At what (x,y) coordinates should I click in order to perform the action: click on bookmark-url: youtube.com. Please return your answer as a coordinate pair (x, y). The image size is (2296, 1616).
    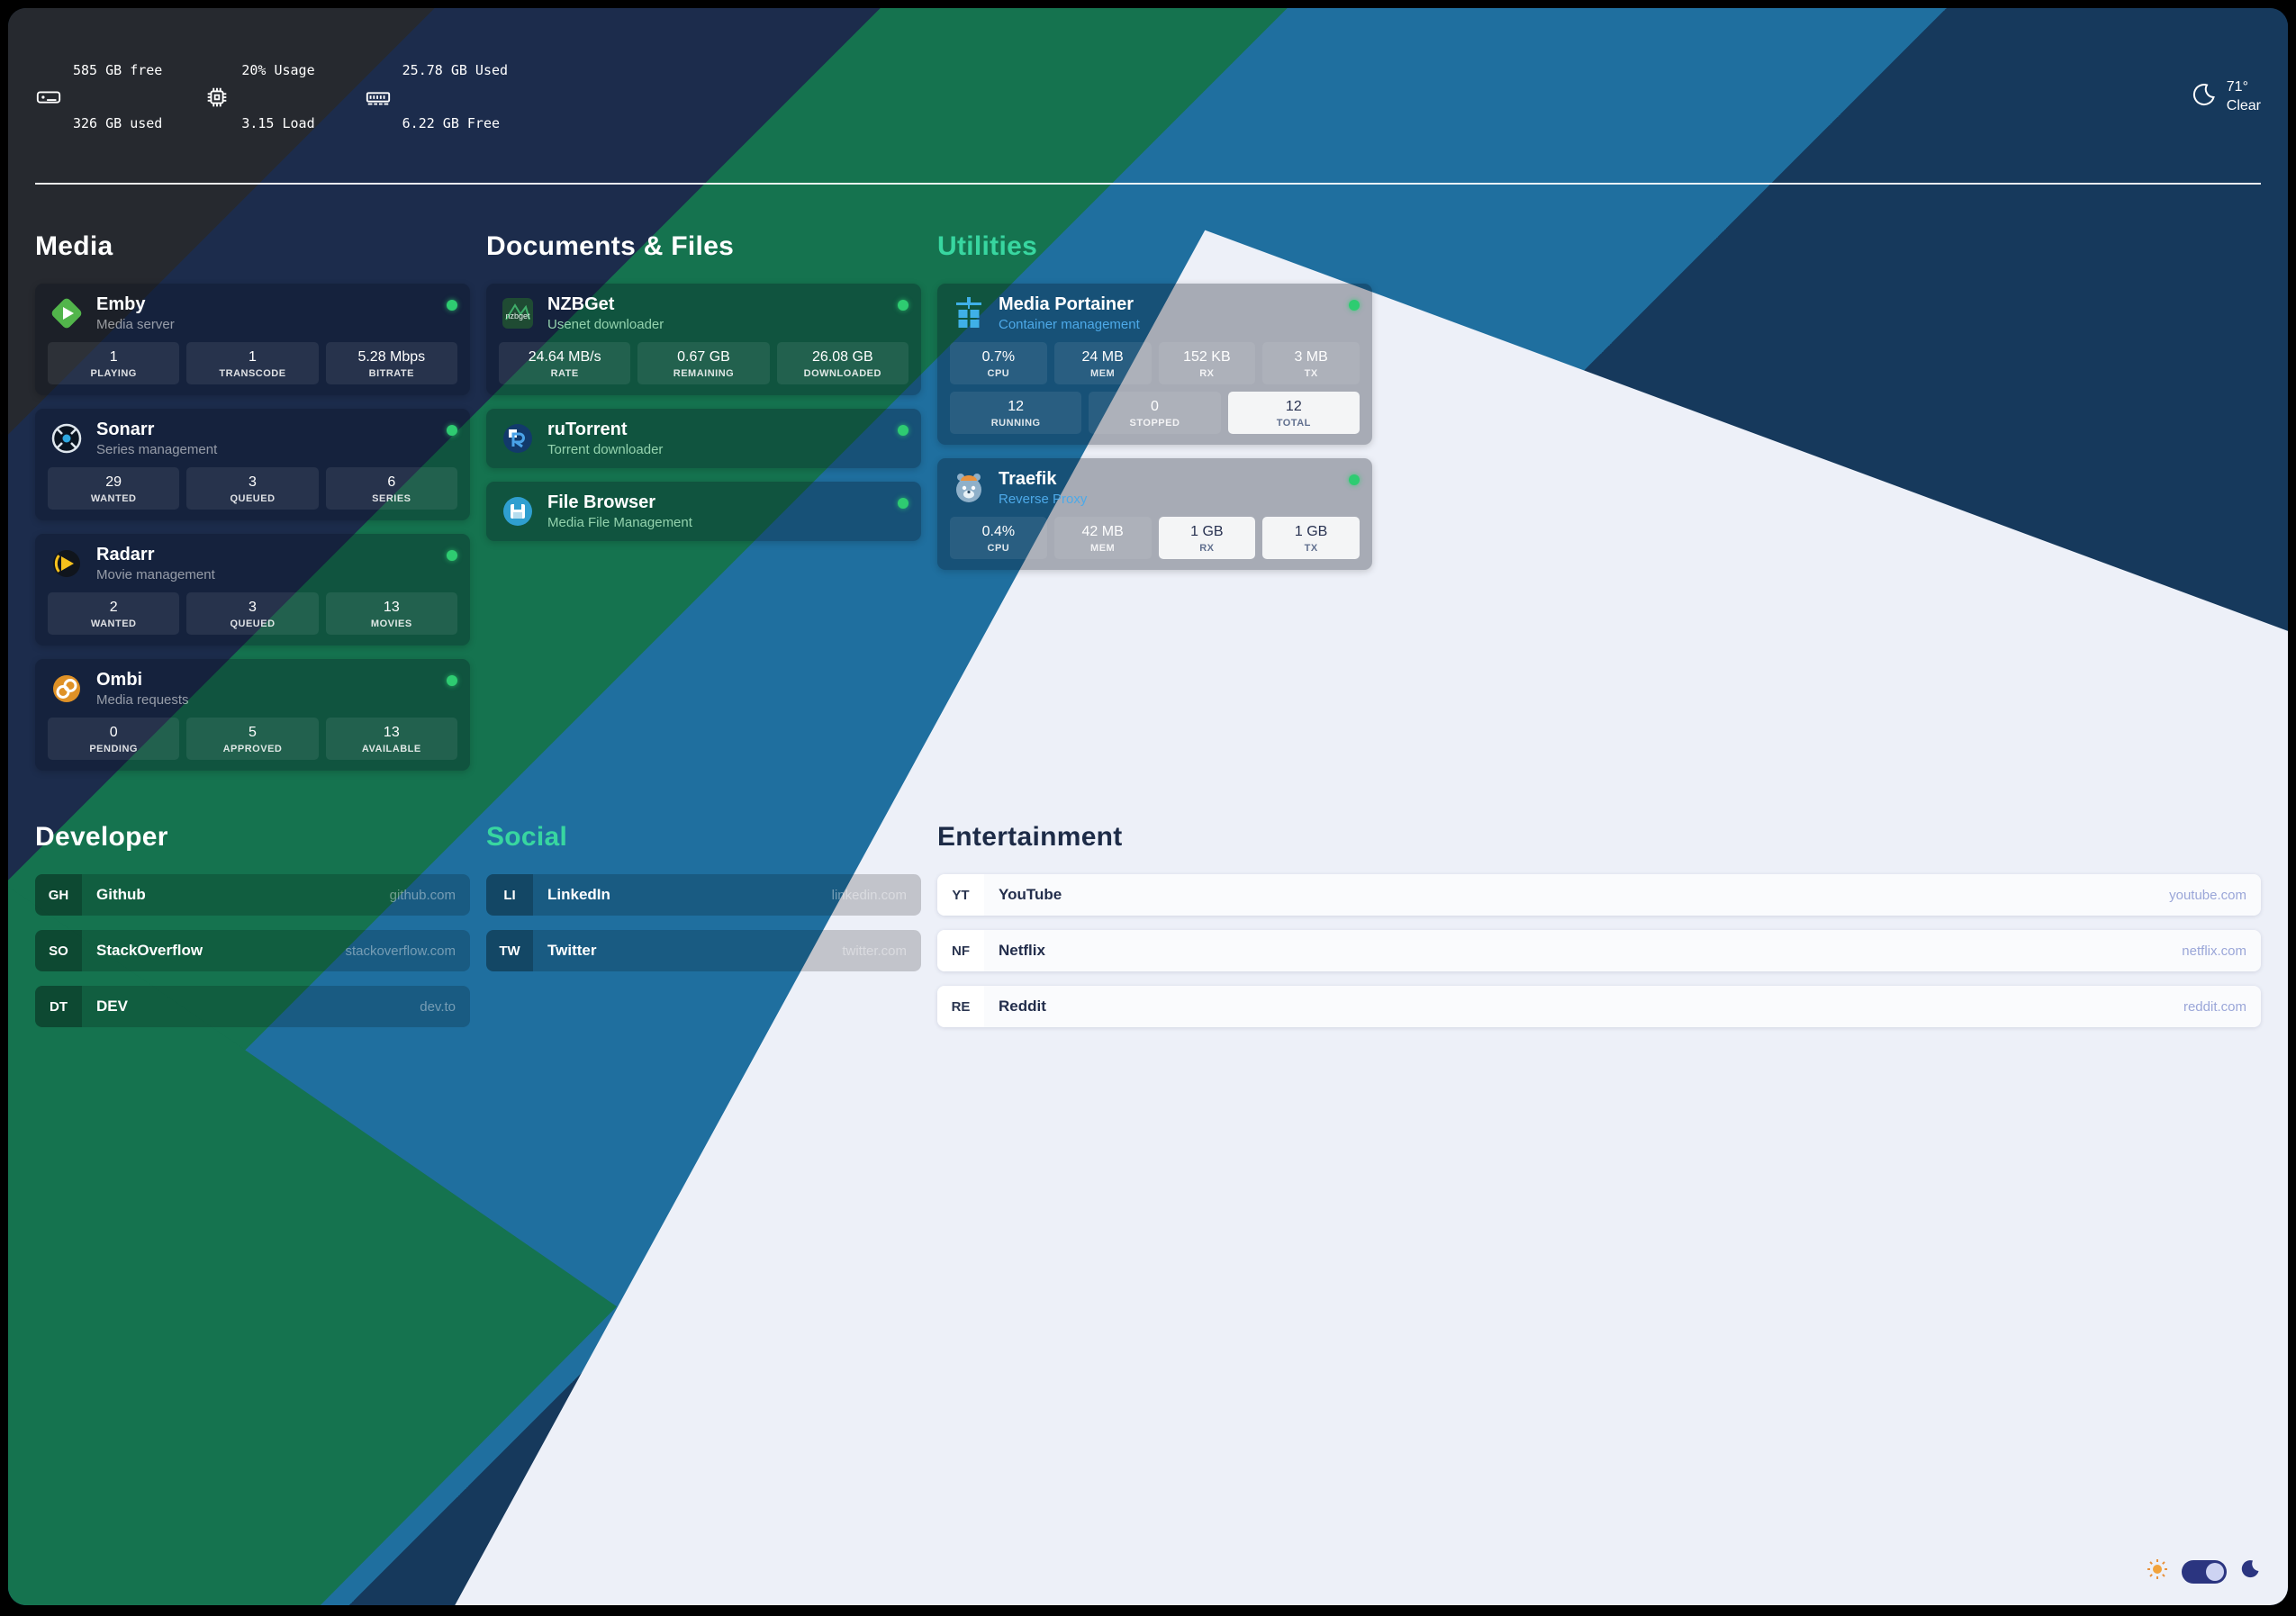
    Looking at the image, I should click on (2207, 895).